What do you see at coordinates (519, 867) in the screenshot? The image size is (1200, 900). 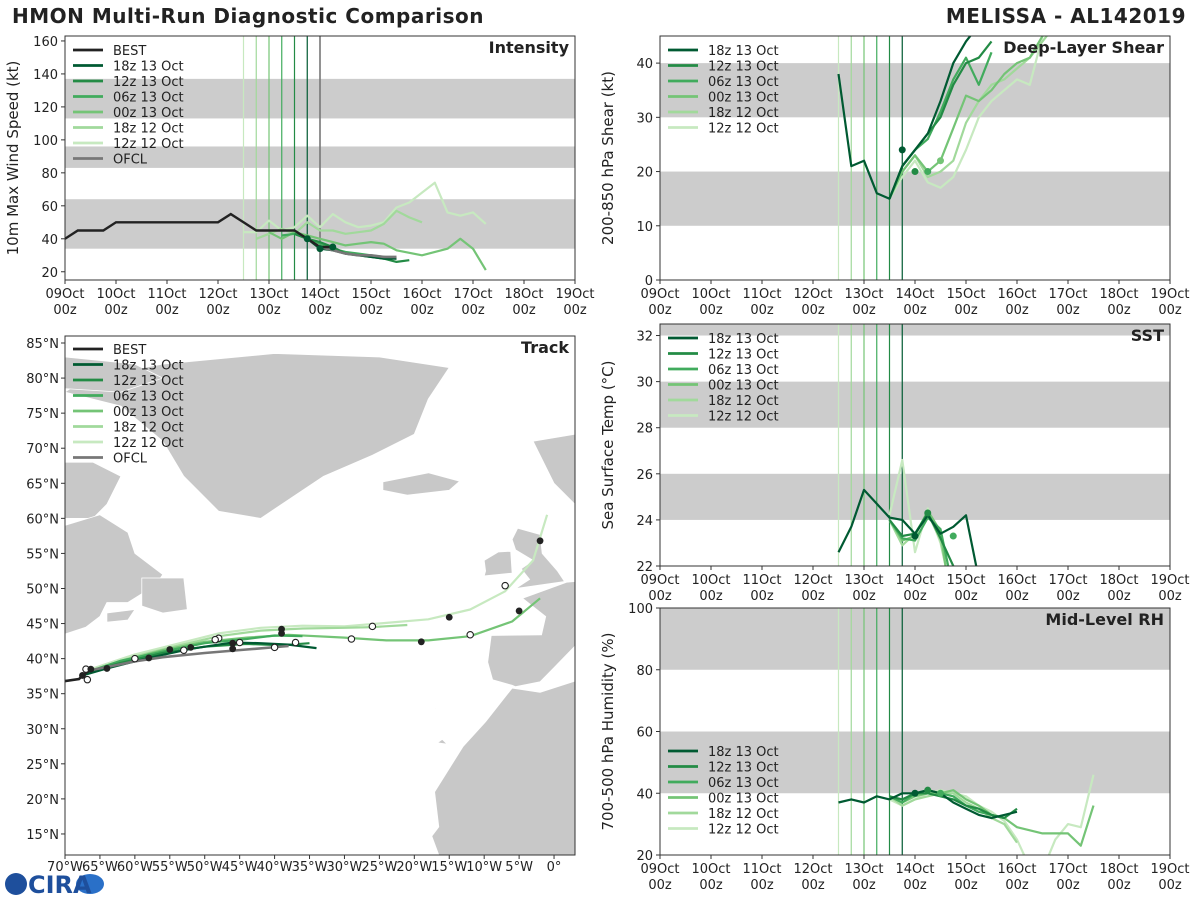 I see `track-xtick-label: 5°W` at bounding box center [519, 867].